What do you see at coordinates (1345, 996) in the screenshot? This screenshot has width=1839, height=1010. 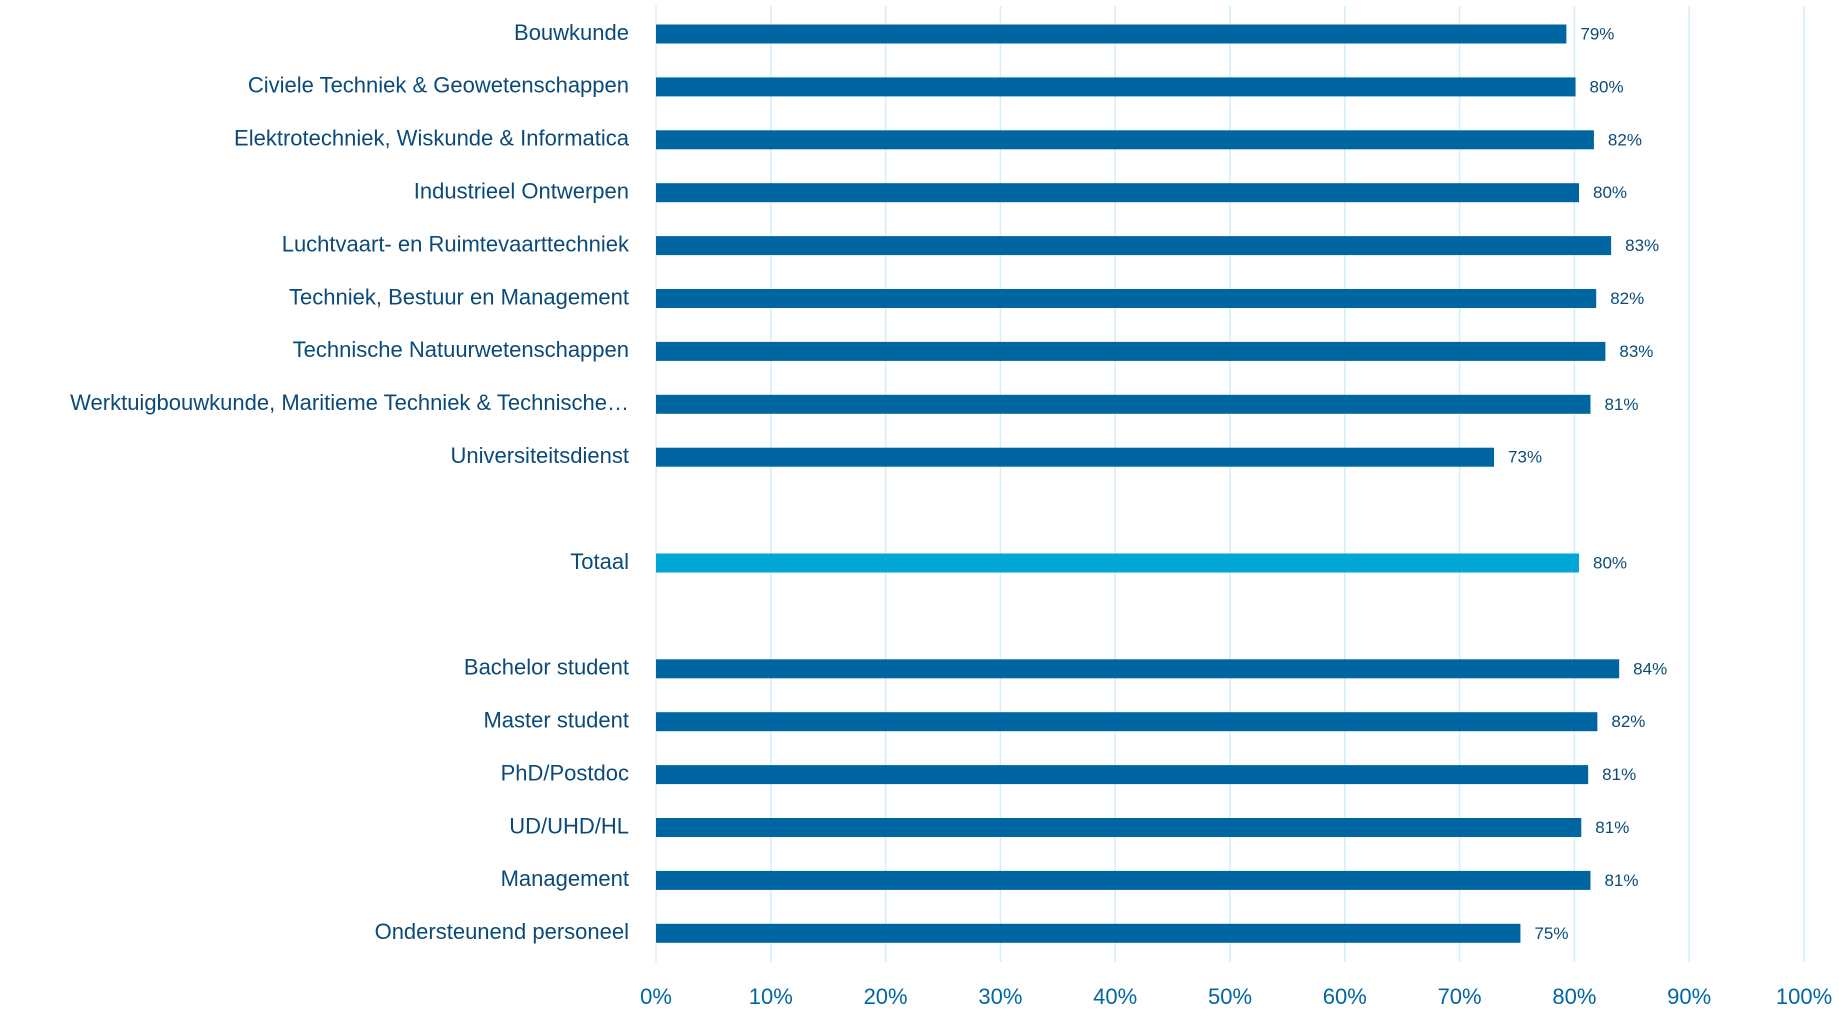 I see `x-tick-label: 60%` at bounding box center [1345, 996].